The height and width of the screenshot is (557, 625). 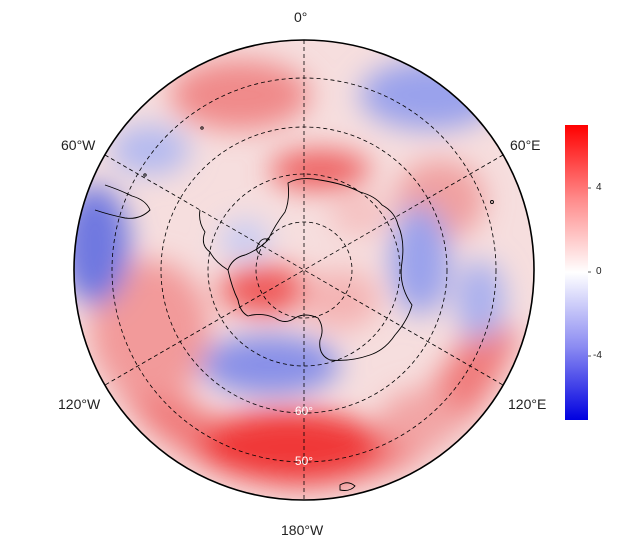 I want to click on longitude-label-120e: 120°E, so click(x=527, y=404).